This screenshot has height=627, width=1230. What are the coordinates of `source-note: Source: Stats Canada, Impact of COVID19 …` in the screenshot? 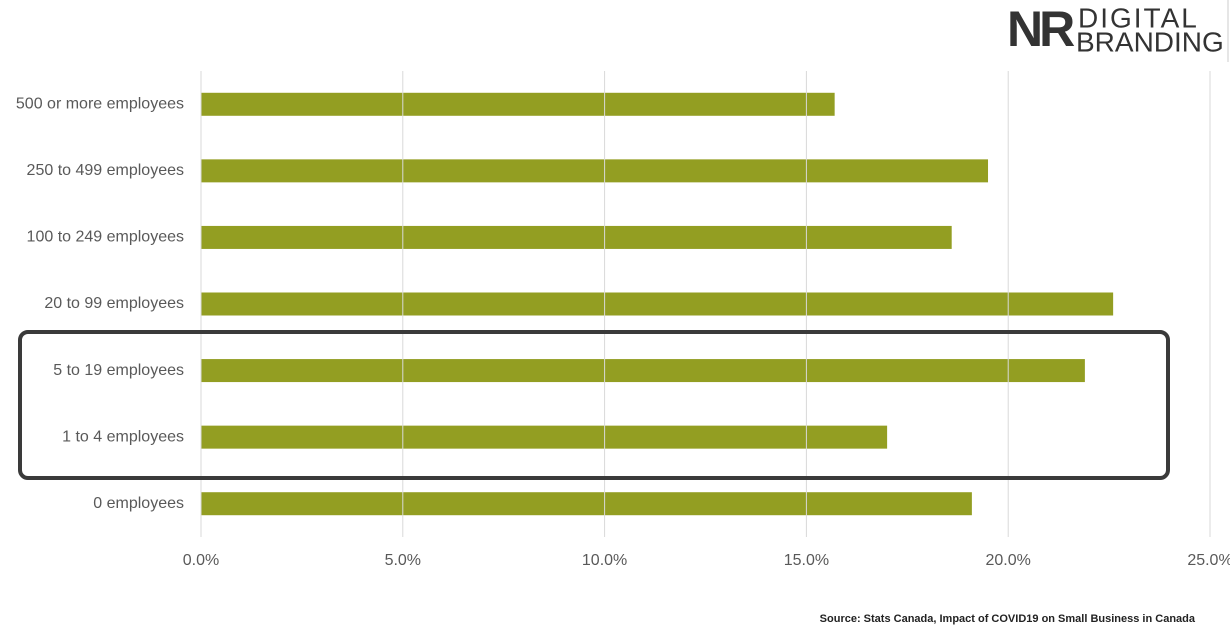 It's located at (1008, 619).